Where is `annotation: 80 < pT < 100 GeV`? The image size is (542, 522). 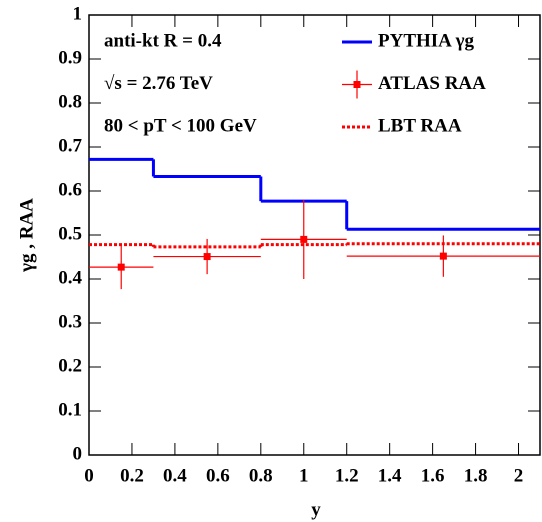
annotation: 80 < pT < 100 GeV is located at coordinates (180, 125).